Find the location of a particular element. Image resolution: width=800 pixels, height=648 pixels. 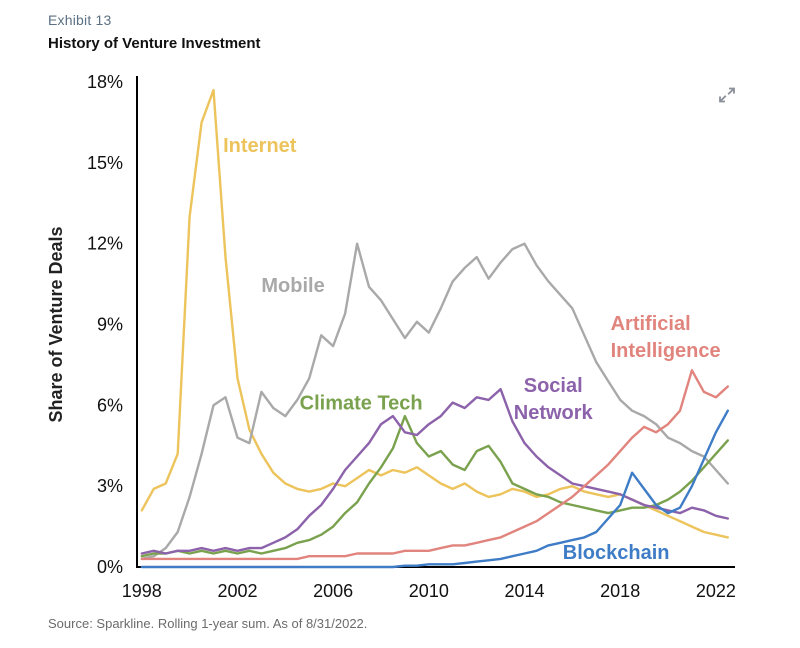

y-tick-label: 18% is located at coordinates (105, 82).